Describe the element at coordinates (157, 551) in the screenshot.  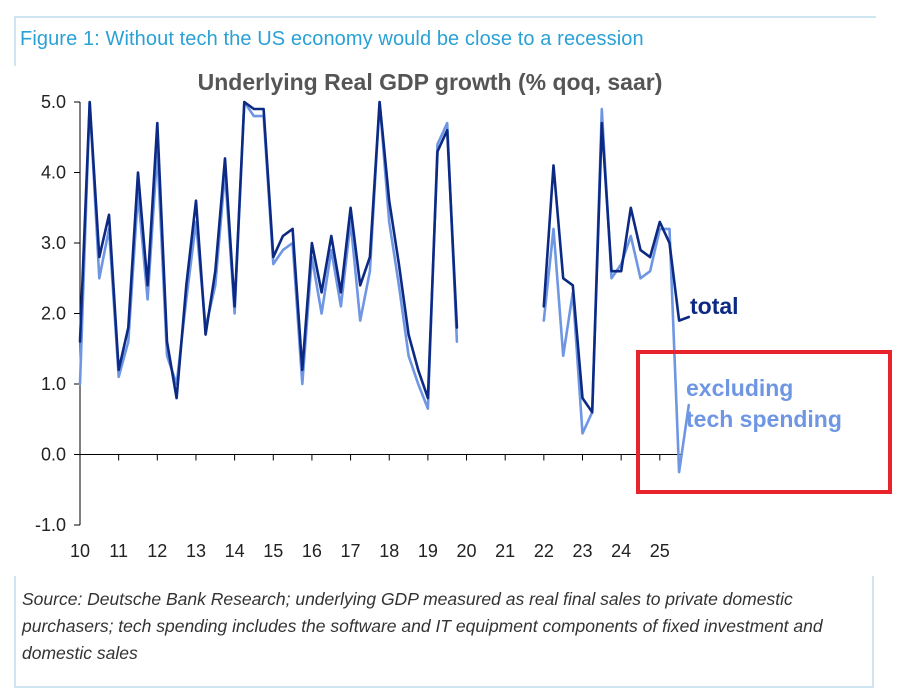
I see `x-tick-label: 12` at that location.